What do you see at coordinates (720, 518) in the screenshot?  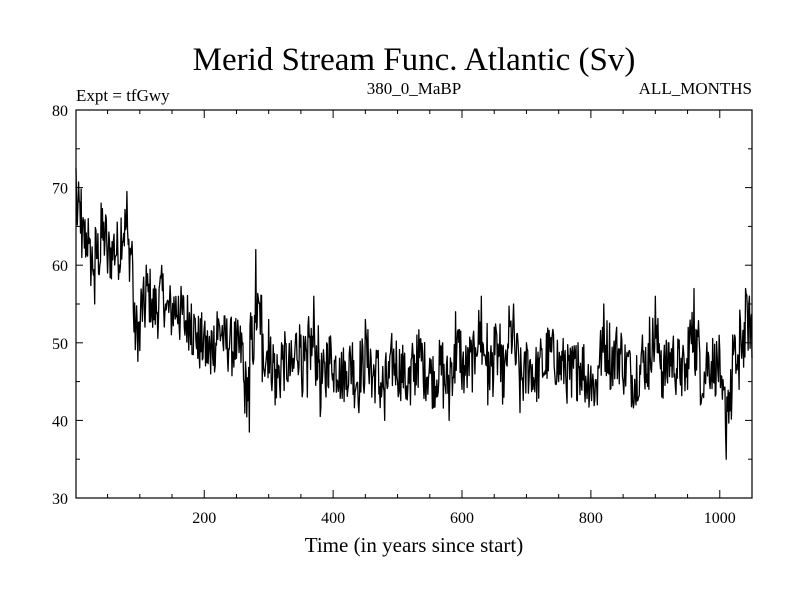 I see `x-tick-label: 1000` at bounding box center [720, 518].